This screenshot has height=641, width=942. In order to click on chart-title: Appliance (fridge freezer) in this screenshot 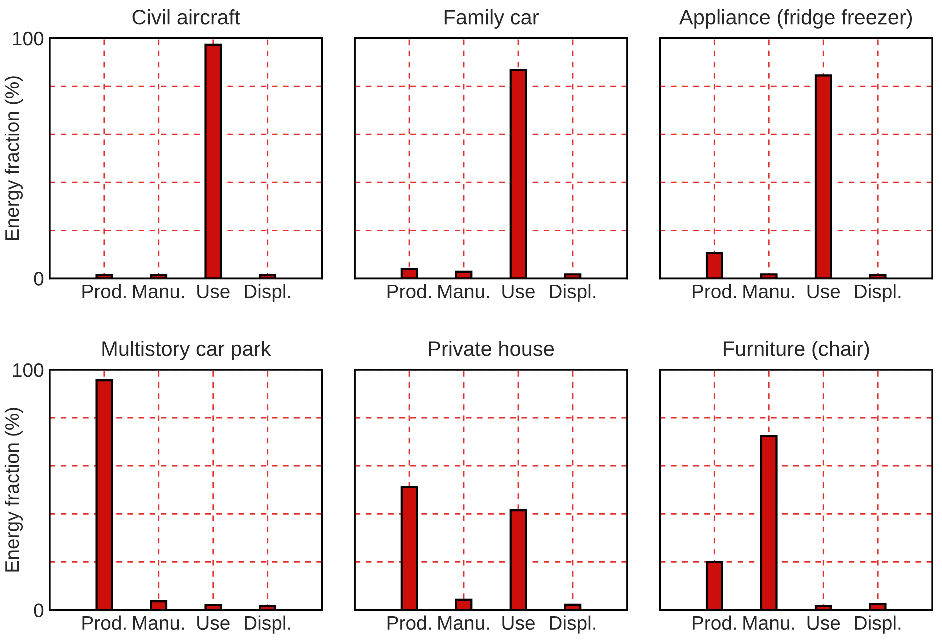, I will do `click(795, 19)`.